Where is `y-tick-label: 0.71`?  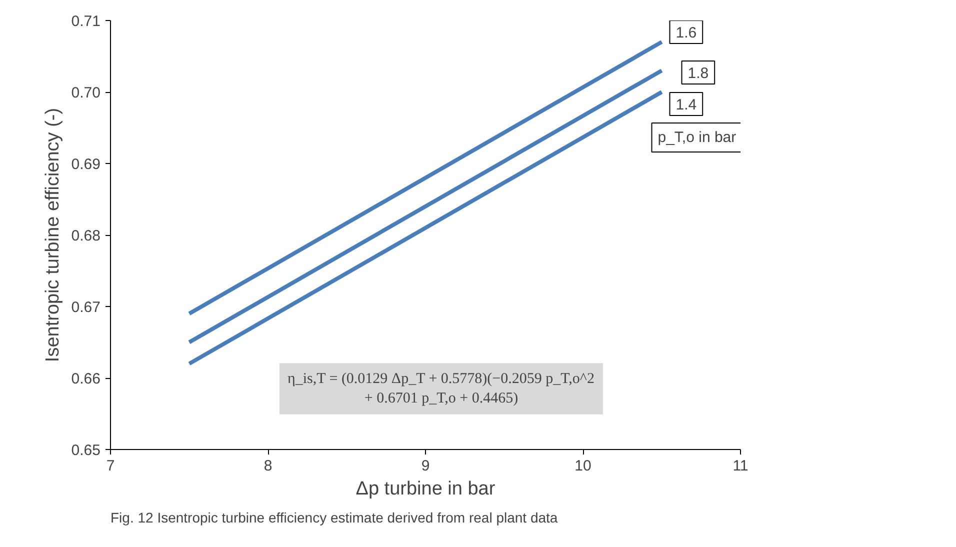 y-tick-label: 0.71 is located at coordinates (86, 21).